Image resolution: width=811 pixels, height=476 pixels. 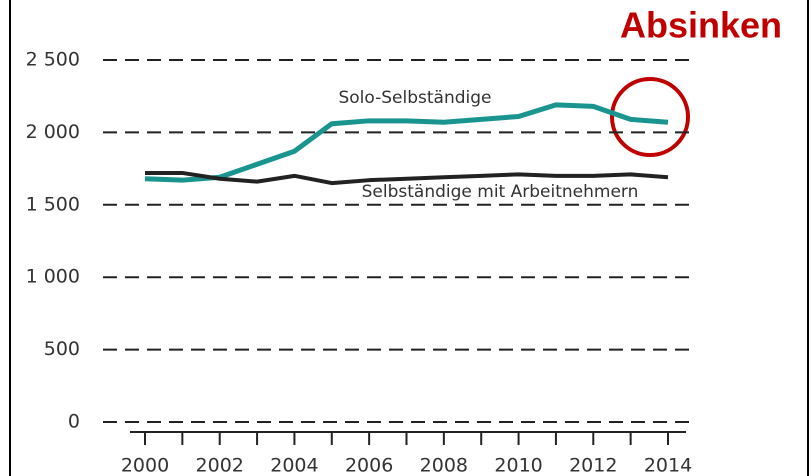 What do you see at coordinates (593, 465) in the screenshot?
I see `x-tick-label: 2012` at bounding box center [593, 465].